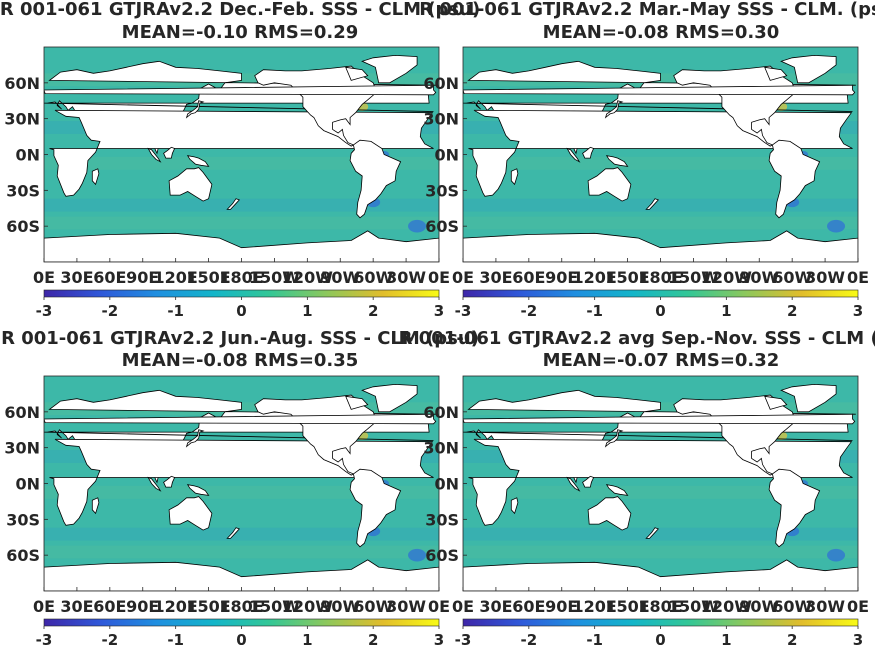 This screenshot has width=875, height=656. I want to click on x-tick-label: 120E, so click(176, 277).